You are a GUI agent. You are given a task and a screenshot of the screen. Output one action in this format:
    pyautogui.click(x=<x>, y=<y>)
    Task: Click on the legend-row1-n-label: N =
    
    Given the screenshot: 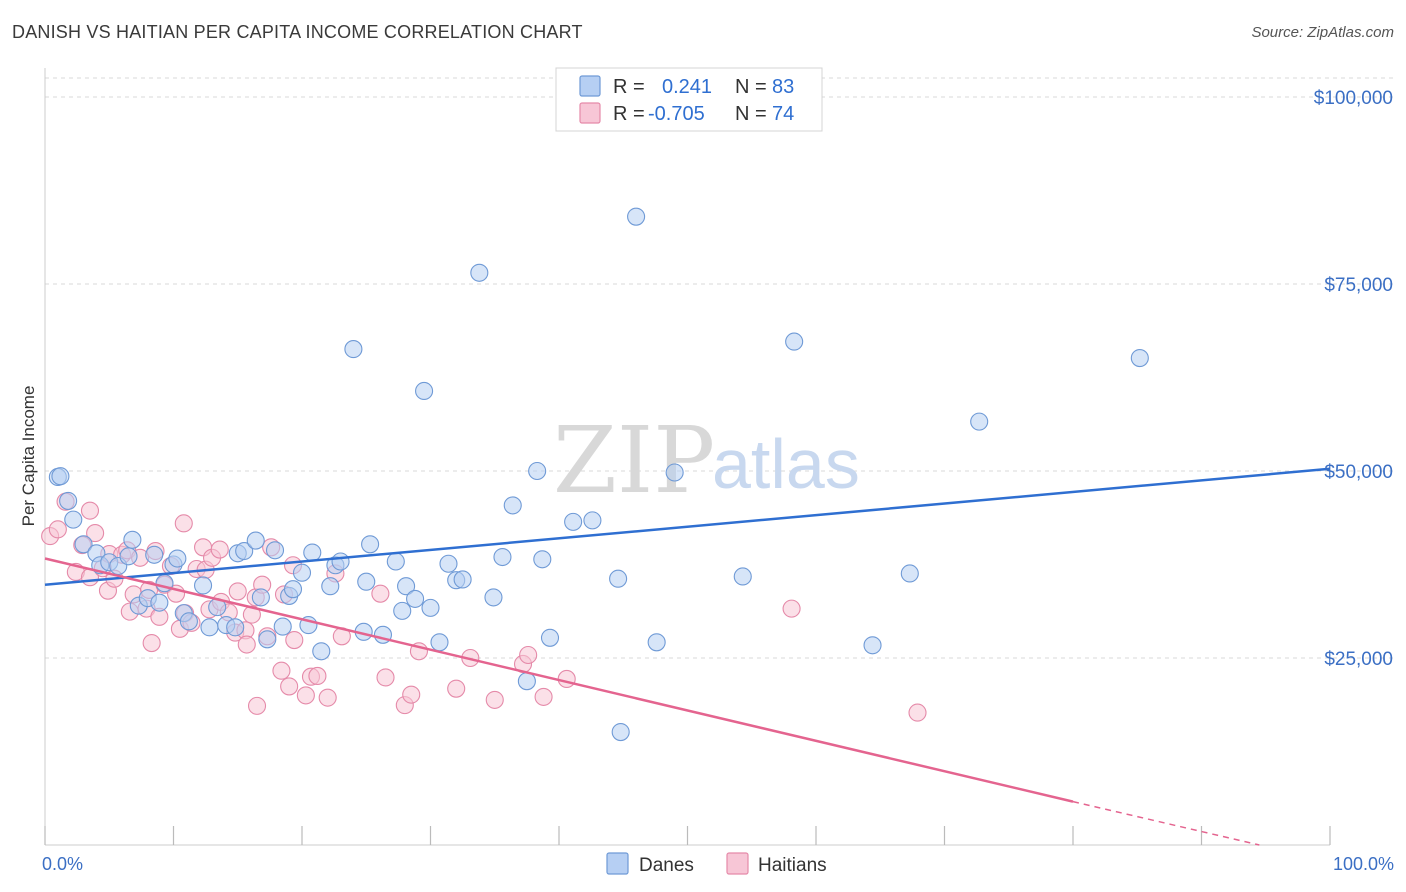 What is the action you would take?
    pyautogui.click(x=751, y=87)
    